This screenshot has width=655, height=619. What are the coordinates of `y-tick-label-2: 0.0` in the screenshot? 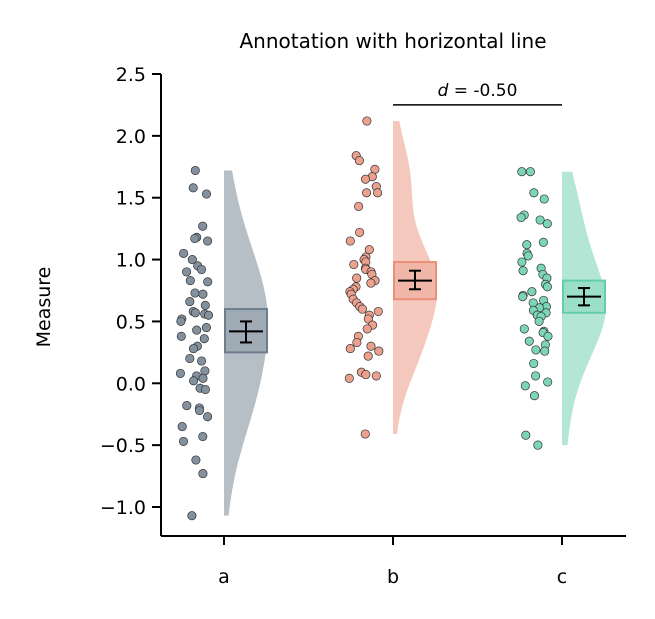 It's located at (131, 384).